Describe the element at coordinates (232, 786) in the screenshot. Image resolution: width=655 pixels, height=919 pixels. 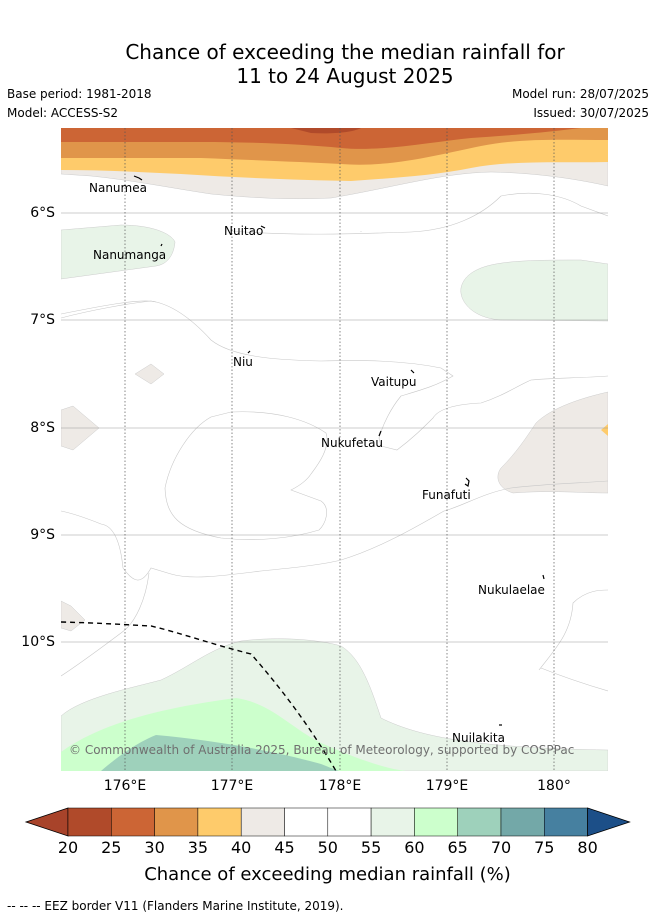
I see `lon-label-177e: 177°E` at that location.